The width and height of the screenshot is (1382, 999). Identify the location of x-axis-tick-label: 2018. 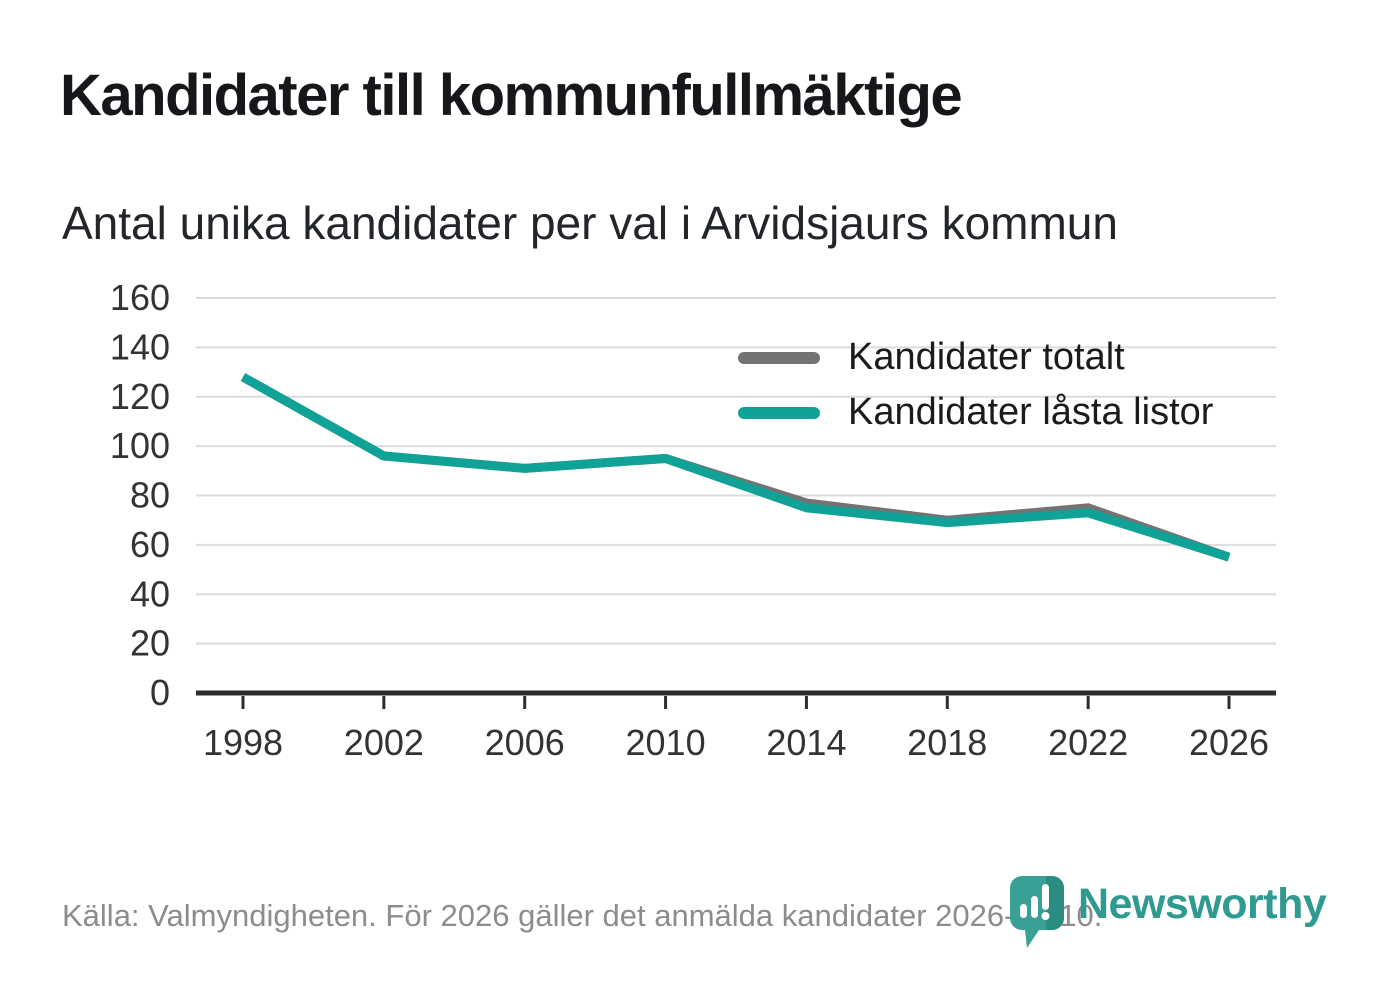
(947, 742).